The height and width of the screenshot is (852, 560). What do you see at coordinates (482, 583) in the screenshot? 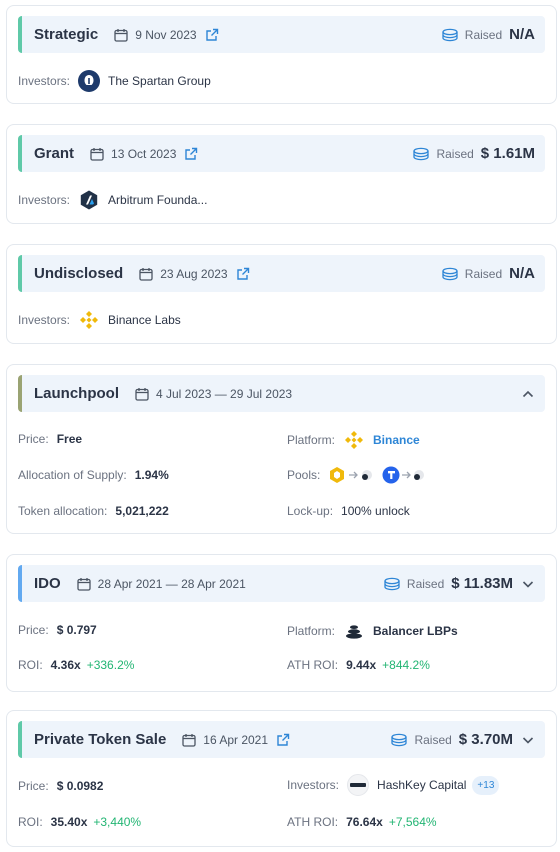
I see `raised-amount: $ 11.83M` at bounding box center [482, 583].